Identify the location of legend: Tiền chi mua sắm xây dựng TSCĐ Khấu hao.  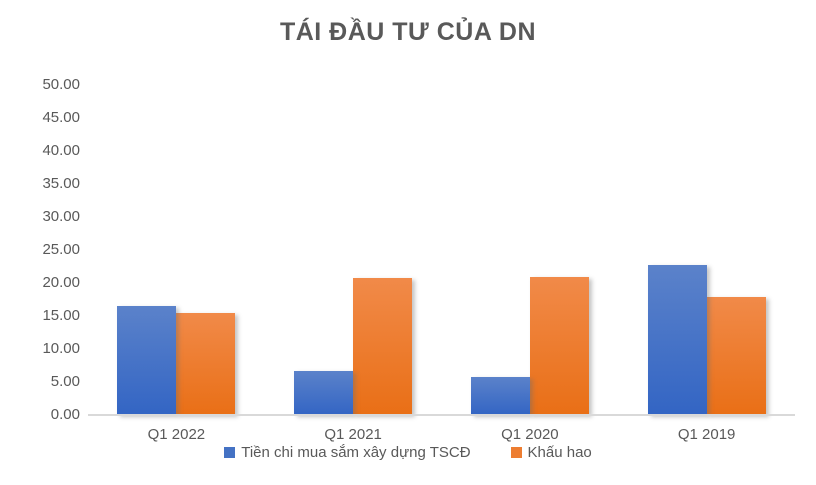
(408, 452).